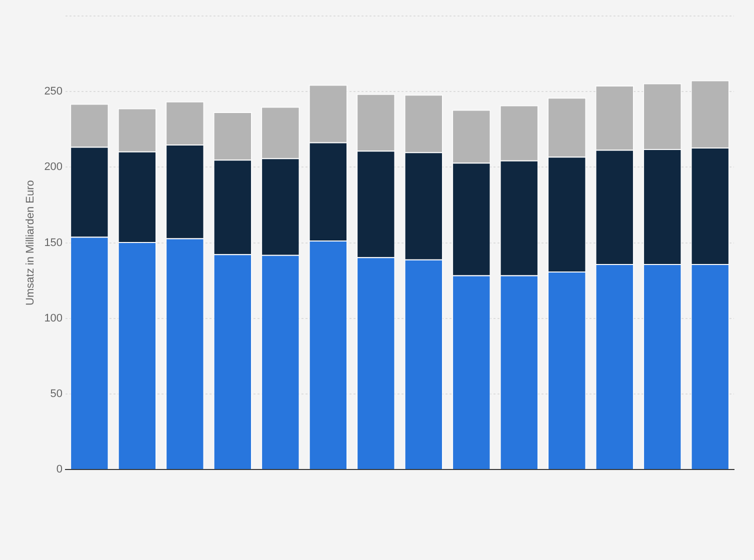  What do you see at coordinates (53, 167) in the screenshot?
I see `y-tick-label: 200` at bounding box center [53, 167].